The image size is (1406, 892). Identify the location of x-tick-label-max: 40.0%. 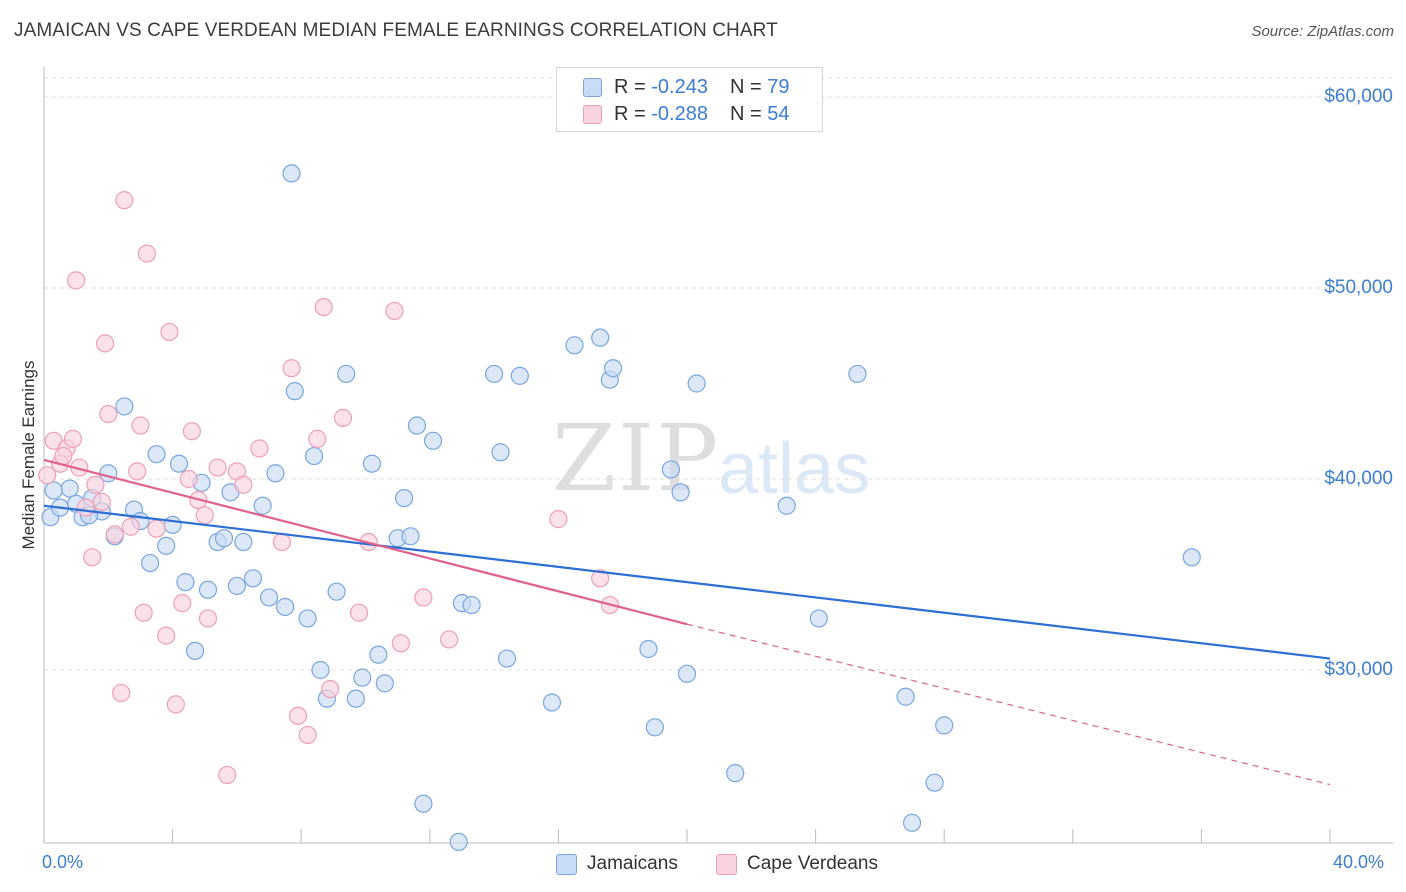
(1359, 862).